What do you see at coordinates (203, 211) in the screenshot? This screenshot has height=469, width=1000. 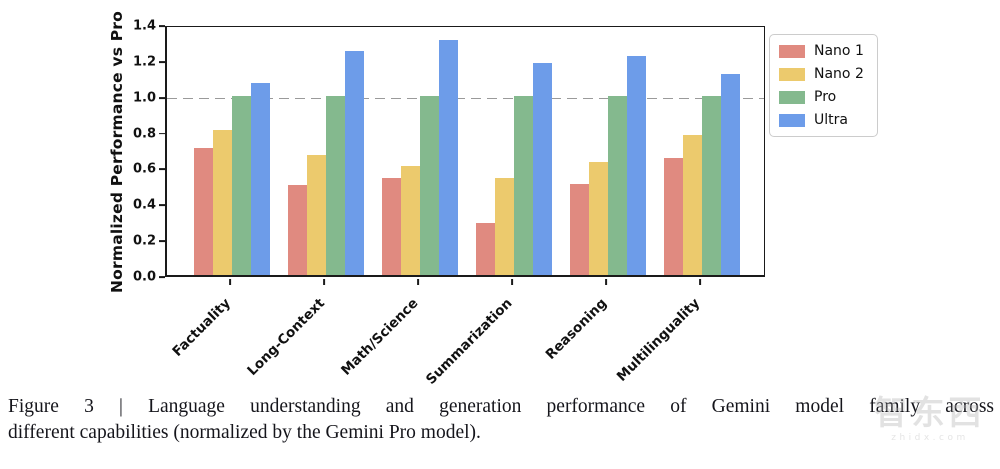 I see `bar-nano-1-factuality` at bounding box center [203, 211].